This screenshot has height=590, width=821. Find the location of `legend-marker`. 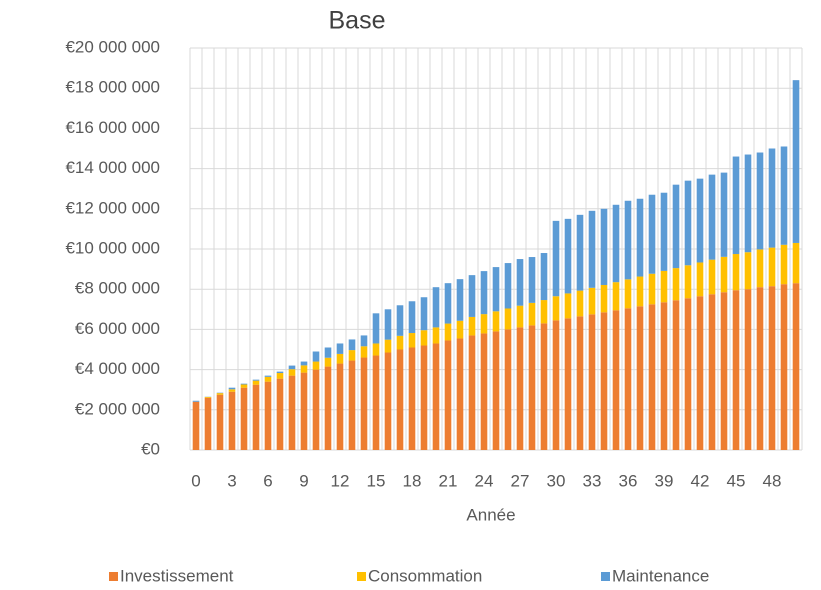

legend-marker is located at coordinates (113, 576).